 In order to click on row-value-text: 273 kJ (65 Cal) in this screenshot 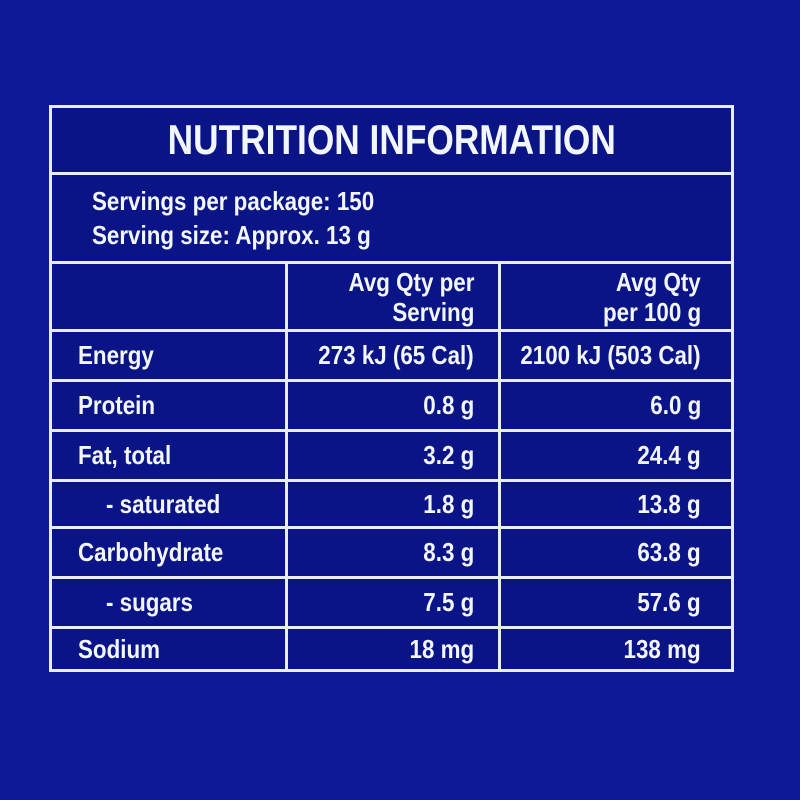, I will do `click(396, 355)`.